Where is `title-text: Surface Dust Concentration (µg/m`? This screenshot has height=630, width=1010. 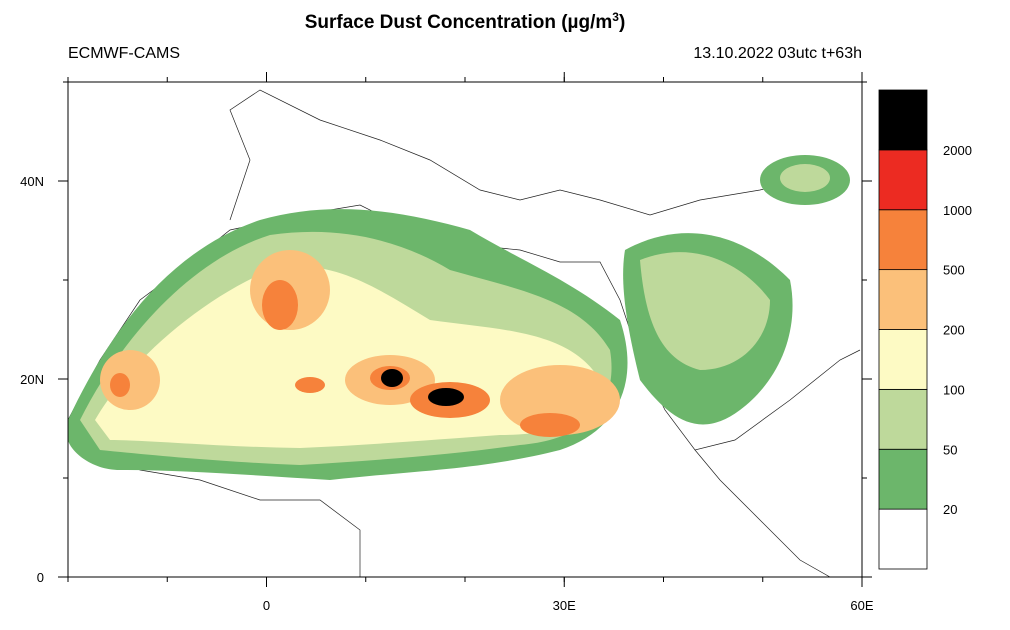 title-text: Surface Dust Concentration (µg/m is located at coordinates (459, 22).